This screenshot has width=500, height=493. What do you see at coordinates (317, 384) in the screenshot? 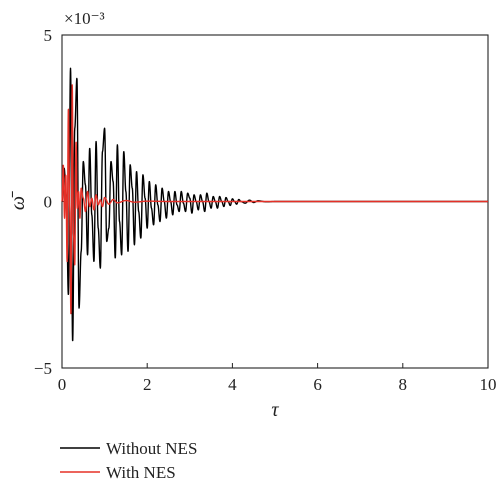
I see `x-tick-label: 6` at bounding box center [317, 384].